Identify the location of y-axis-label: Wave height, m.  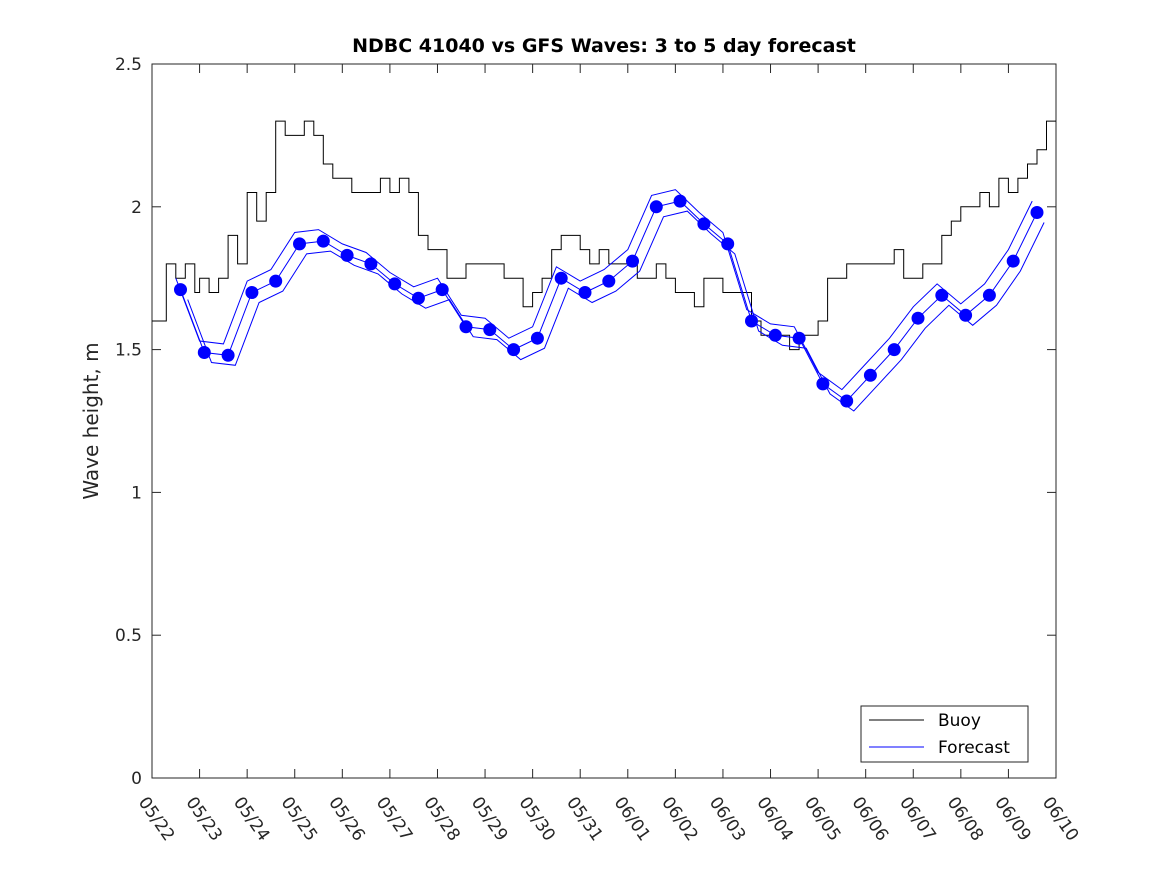
(91, 420).